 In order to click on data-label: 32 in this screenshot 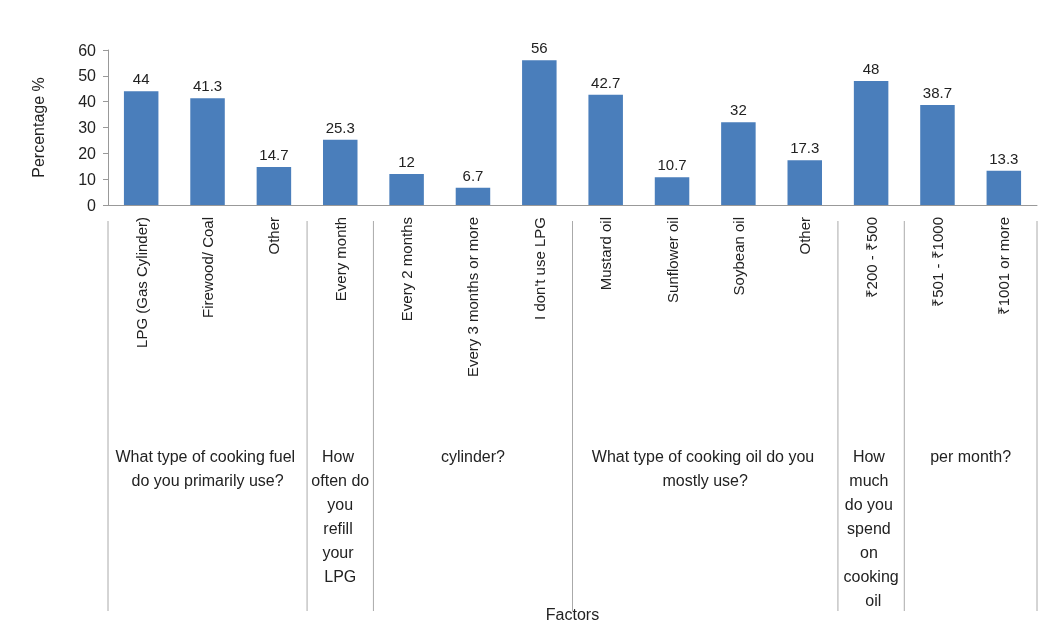, I will do `click(738, 110)`.